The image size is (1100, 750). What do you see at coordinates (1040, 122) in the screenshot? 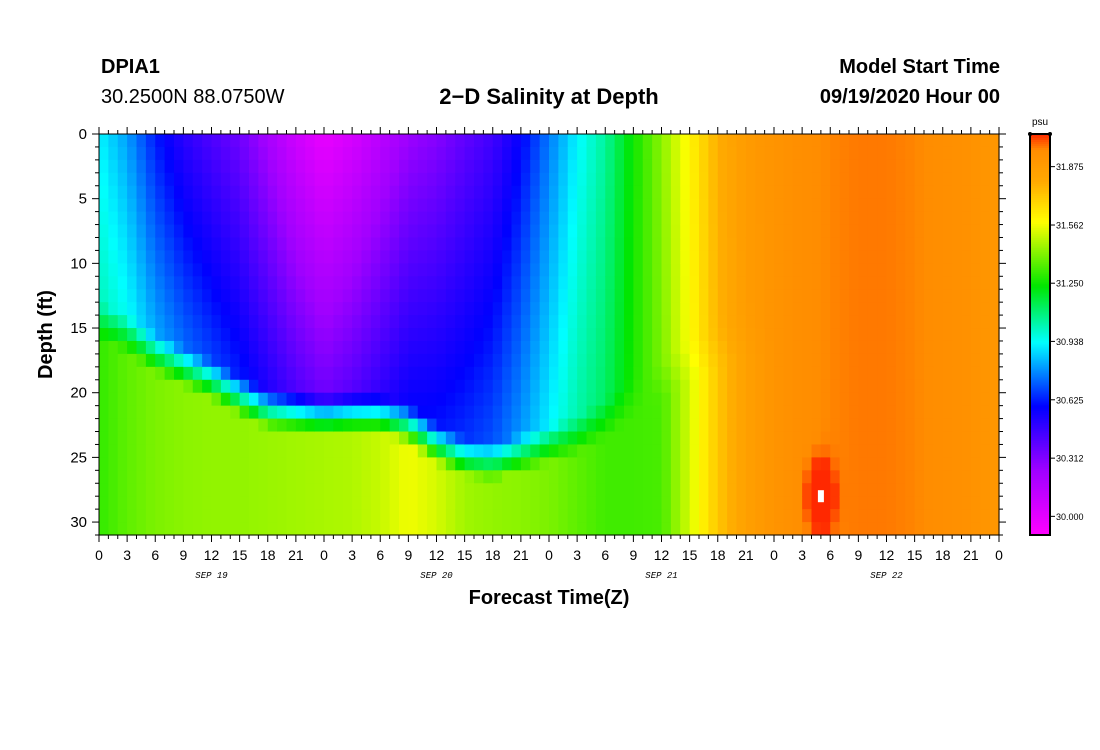
I see `colorbar-unit: psu` at bounding box center [1040, 122].